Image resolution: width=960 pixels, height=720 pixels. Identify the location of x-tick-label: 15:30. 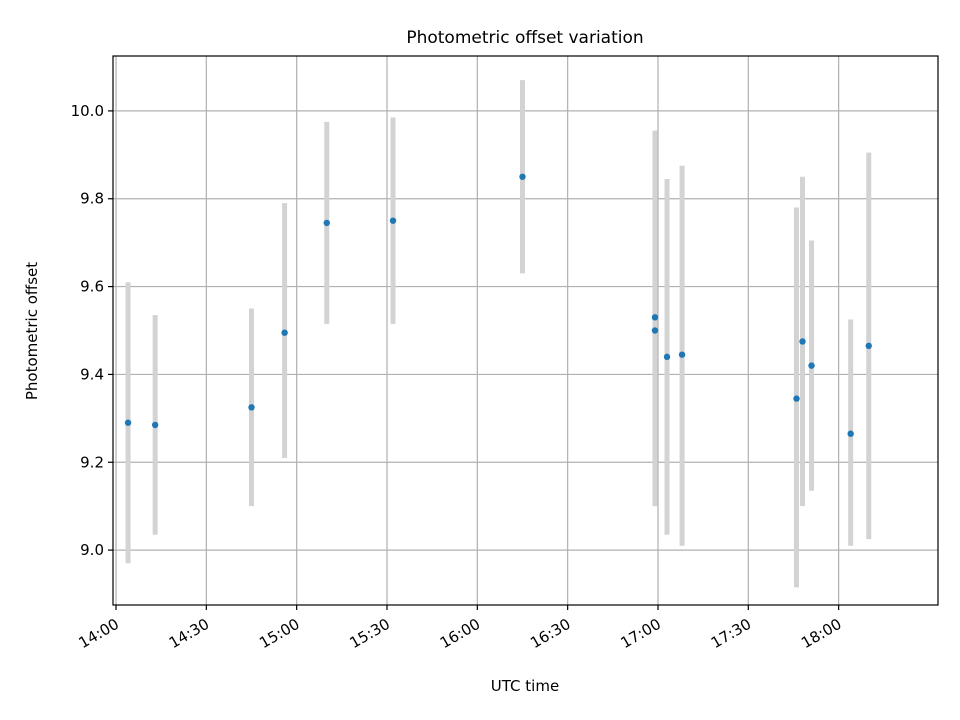
(370, 633).